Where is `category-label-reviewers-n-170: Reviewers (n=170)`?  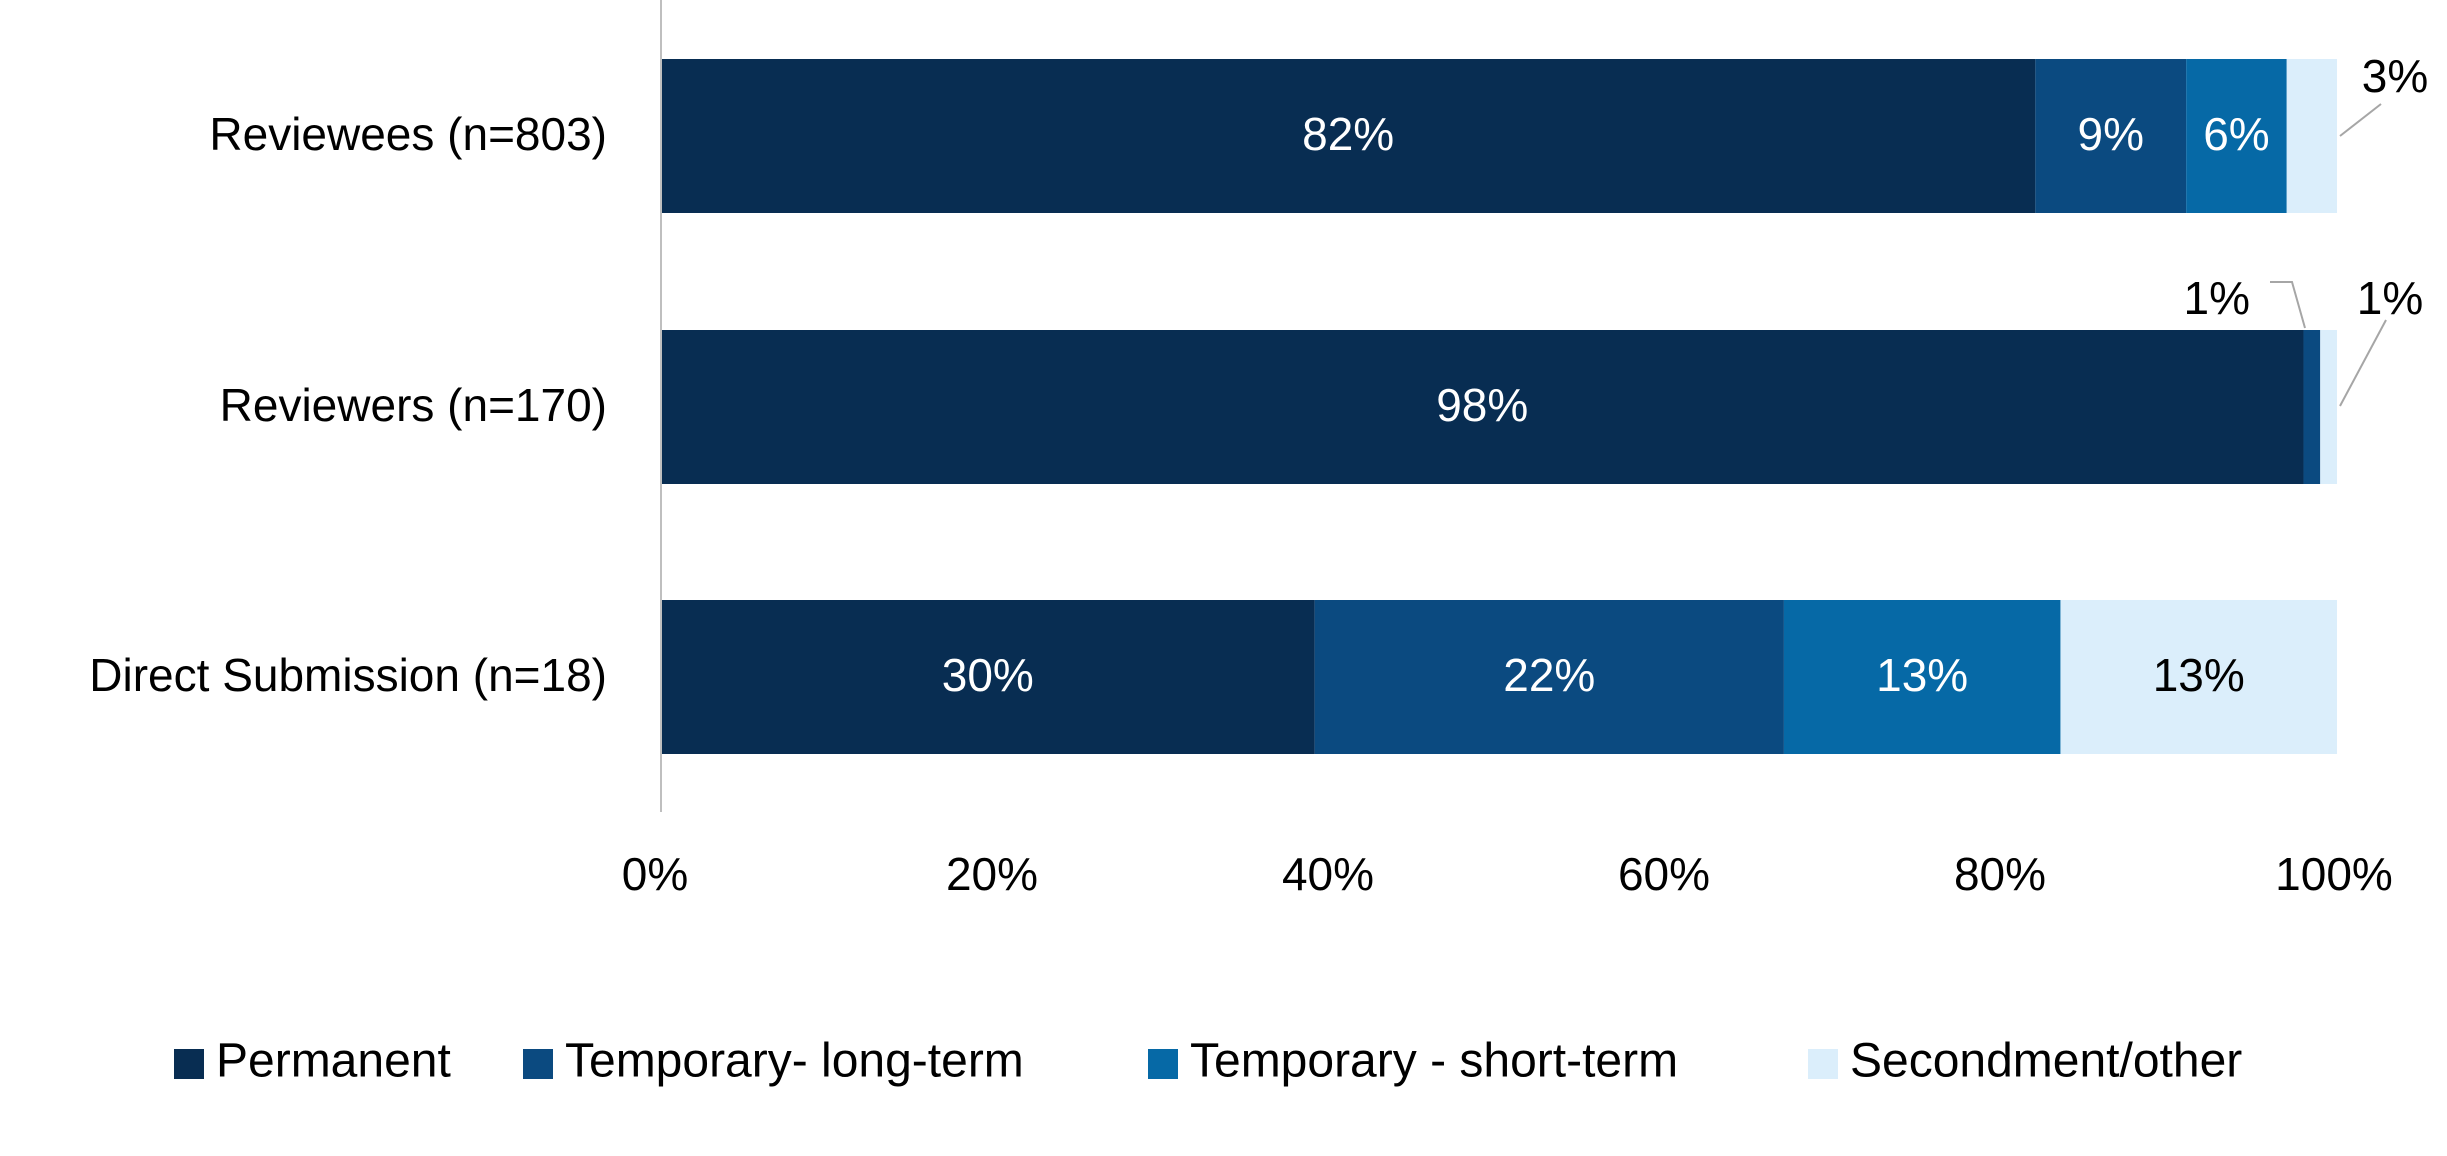 category-label-reviewers-n-170: Reviewers (n=170) is located at coordinates (413, 405).